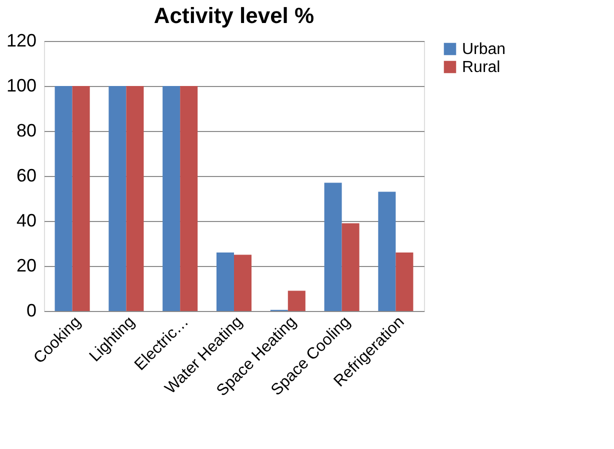 The image size is (614, 449). What do you see at coordinates (26, 130) in the screenshot?
I see `y-tick-label: 80` at bounding box center [26, 130].